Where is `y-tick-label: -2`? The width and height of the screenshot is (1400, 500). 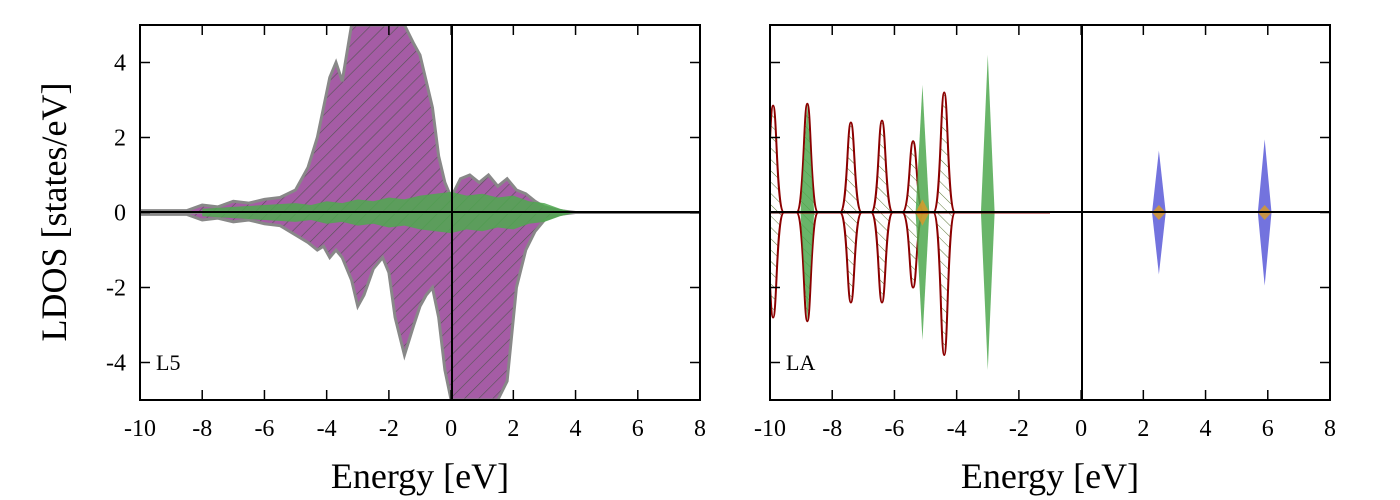
y-tick-label: -2 is located at coordinates (116, 289).